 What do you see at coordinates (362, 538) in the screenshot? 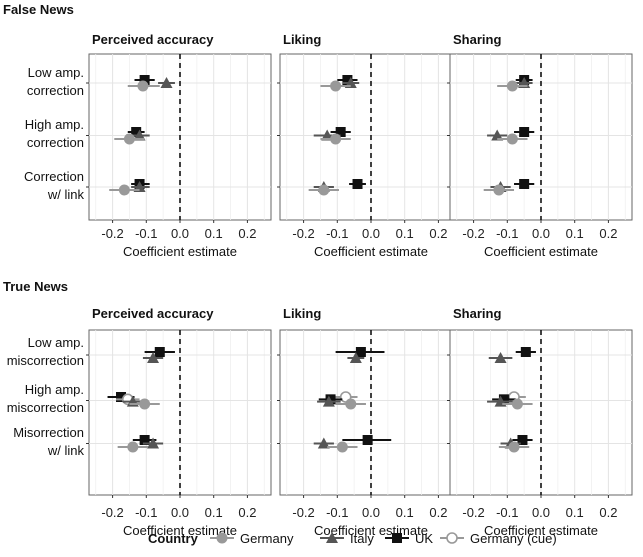
I see `legend-label: Italy` at bounding box center [362, 538].